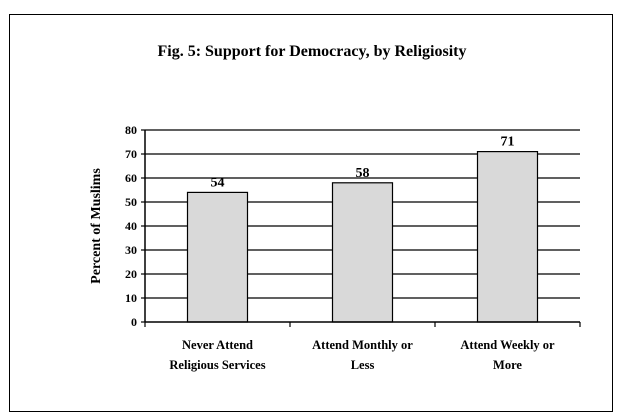 Image resolution: width=624 pixels, height=419 pixels. I want to click on y-tick-label: 70, so click(131, 154).